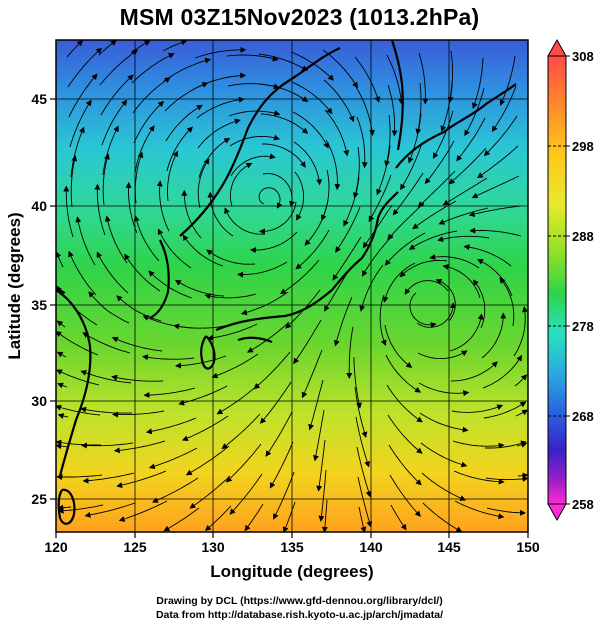 The image size is (599, 625). I want to click on x-tick-label: 130, so click(213, 547).